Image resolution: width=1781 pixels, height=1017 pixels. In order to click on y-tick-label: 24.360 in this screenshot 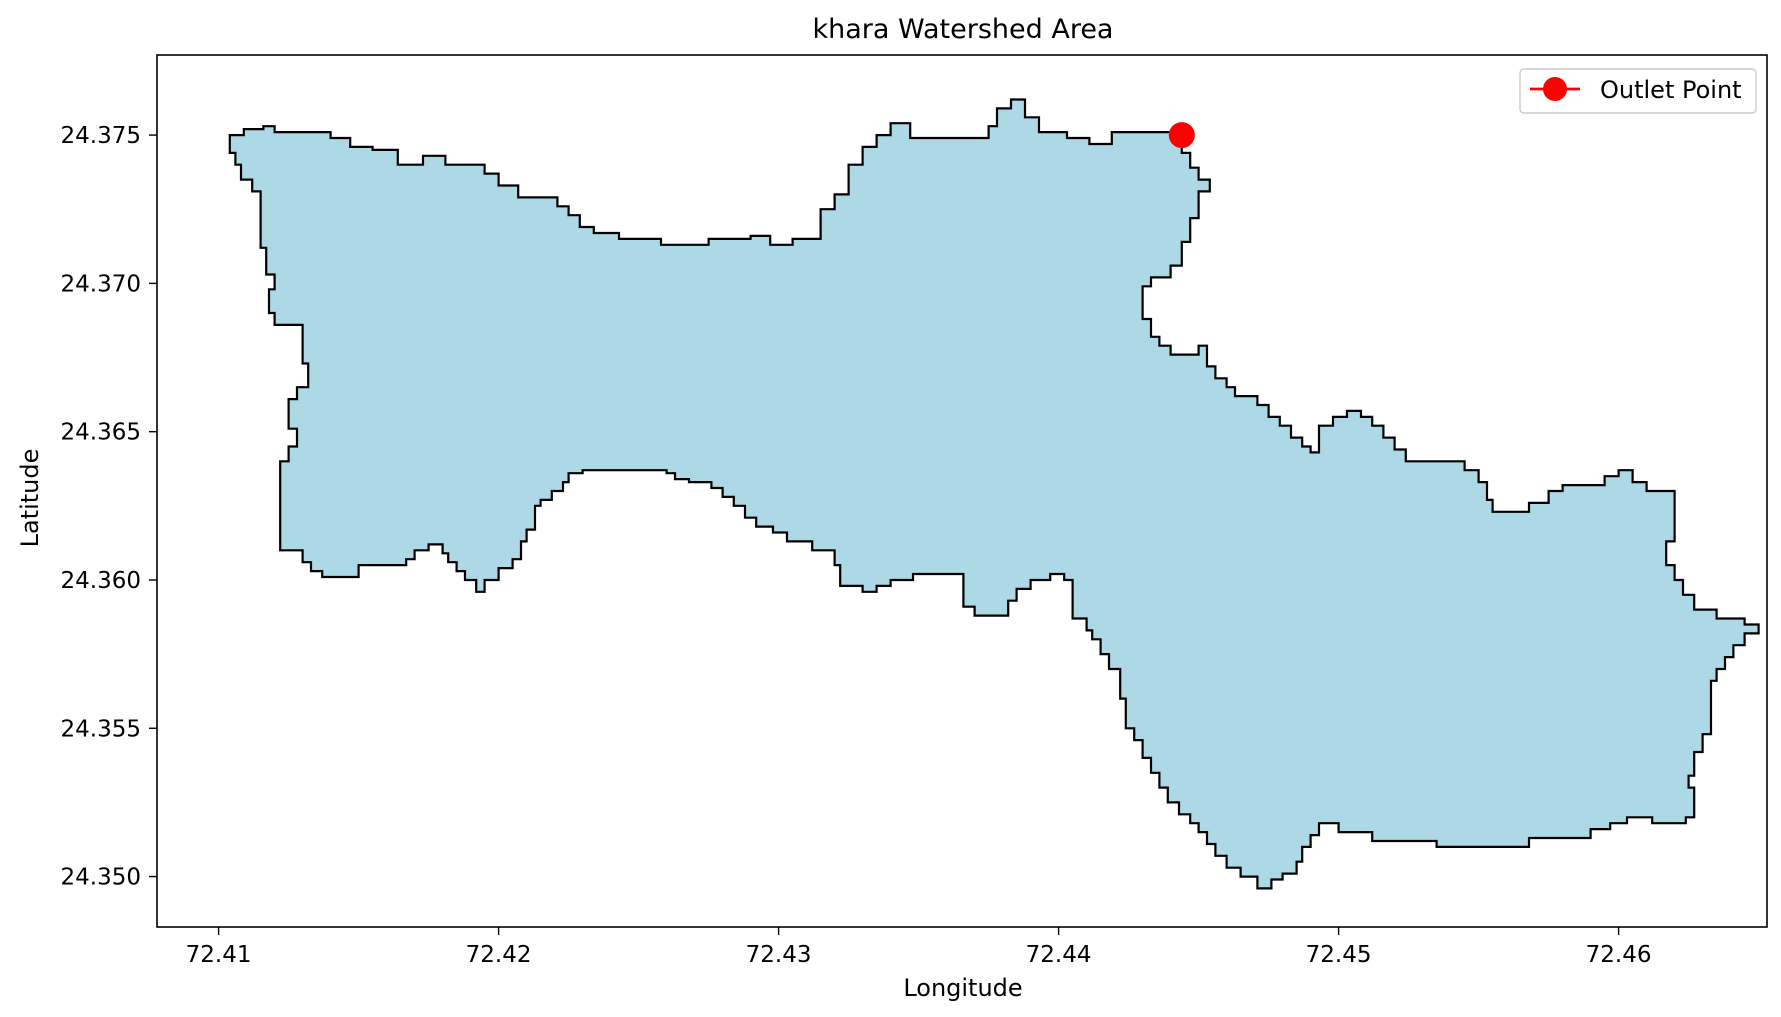, I will do `click(101, 581)`.